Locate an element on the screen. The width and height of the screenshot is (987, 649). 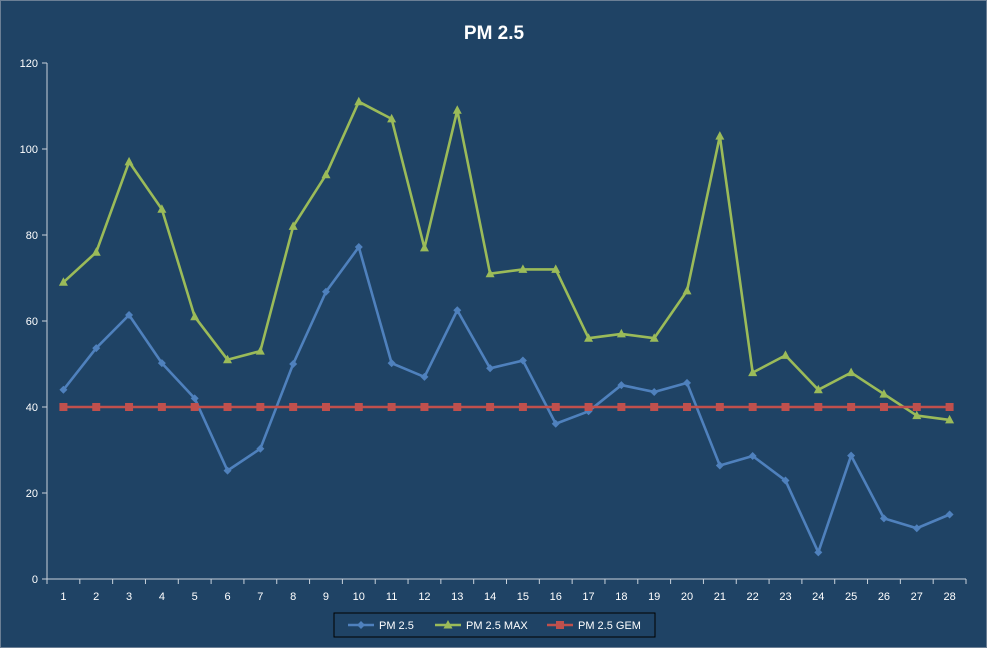
x-tick-label: 2 is located at coordinates (96, 597).